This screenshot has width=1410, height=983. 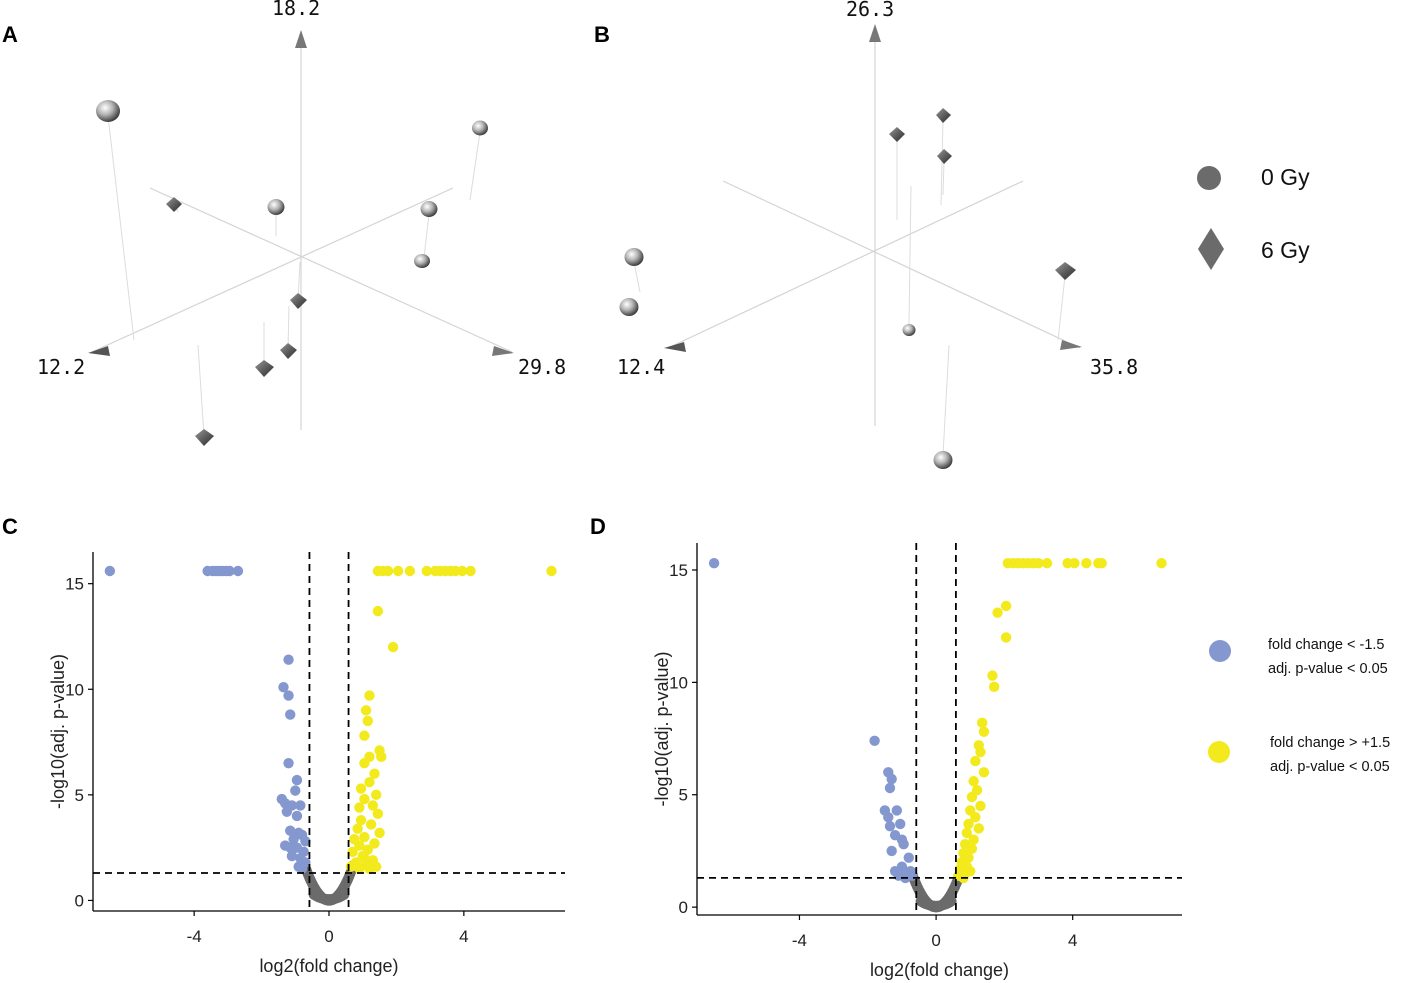 I want to click on pca-b-up-label: 26.3, so click(x=870, y=10).